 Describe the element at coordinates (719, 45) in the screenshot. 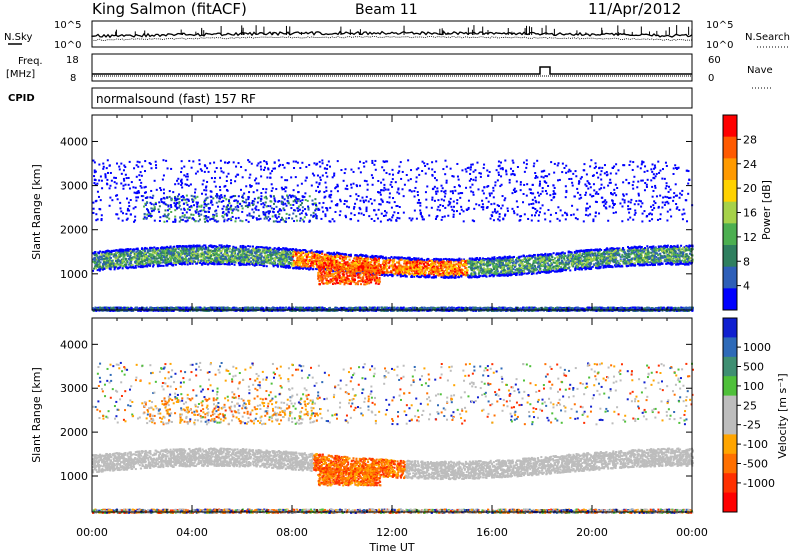

I see `noise-tick-bottom-right: 10^0` at that location.